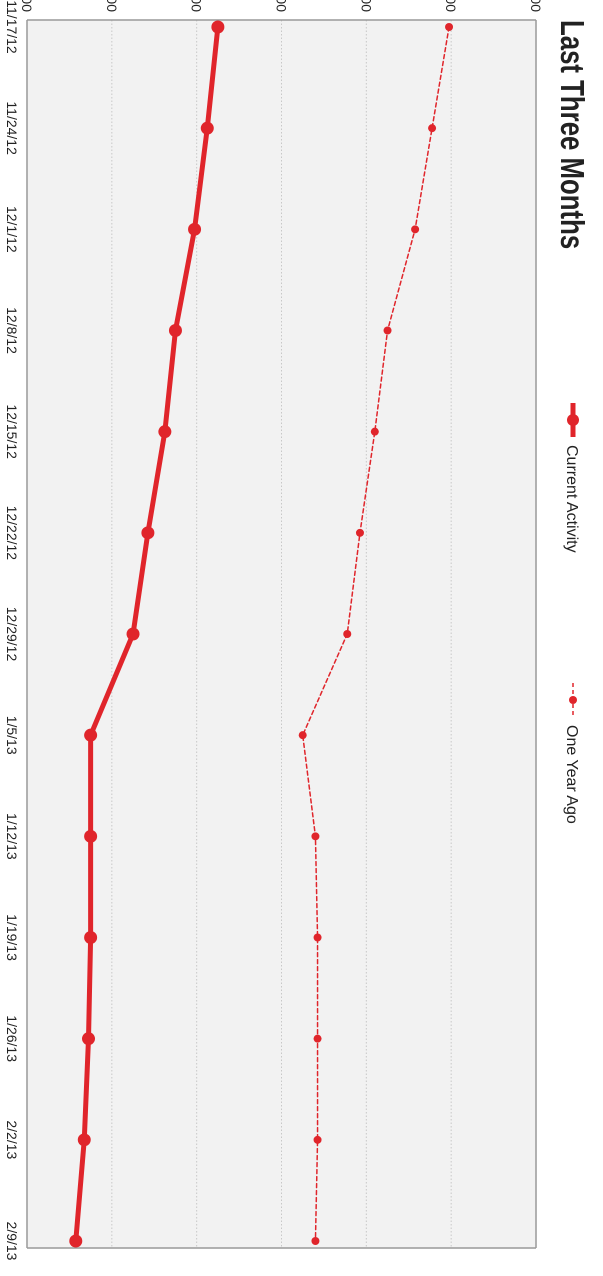 The image size is (603, 1276). I want to click on y-tick-label: 21,000, so click(451, 6).